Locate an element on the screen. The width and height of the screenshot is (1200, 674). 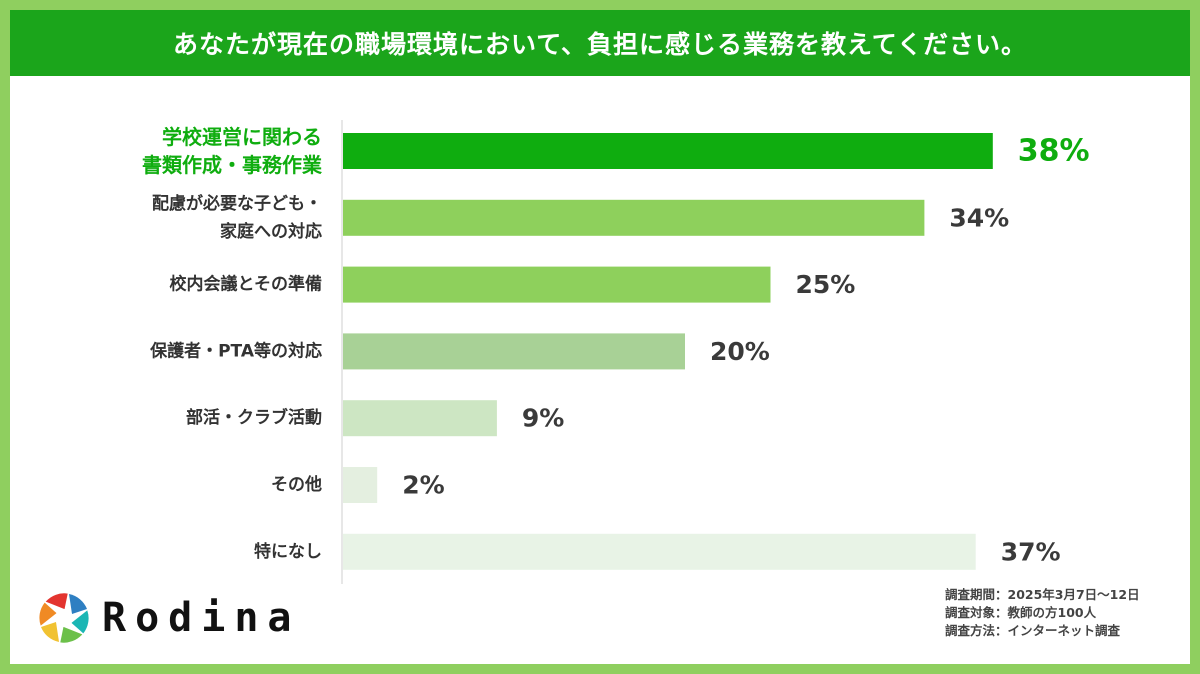
value-label: 38% is located at coordinates (1054, 151).